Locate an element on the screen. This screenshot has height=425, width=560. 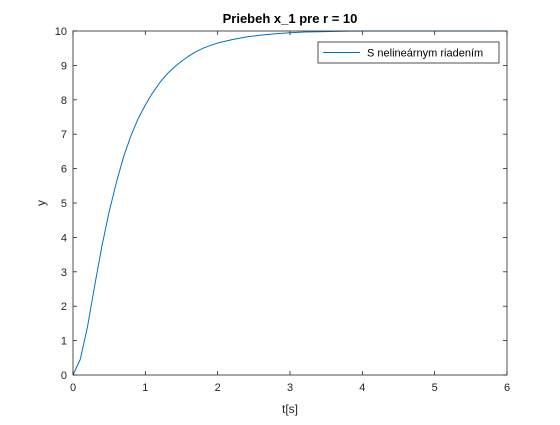
y-tick-label: 3 is located at coordinates (64, 273).